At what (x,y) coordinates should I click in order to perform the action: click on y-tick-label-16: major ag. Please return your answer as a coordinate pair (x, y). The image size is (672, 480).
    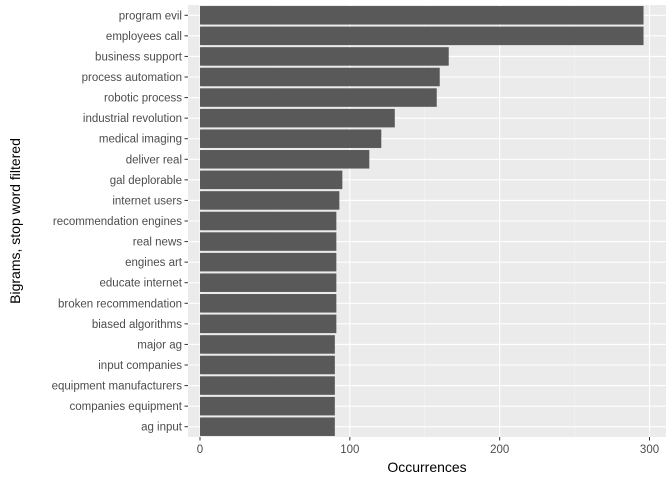
    Looking at the image, I should click on (159, 345).